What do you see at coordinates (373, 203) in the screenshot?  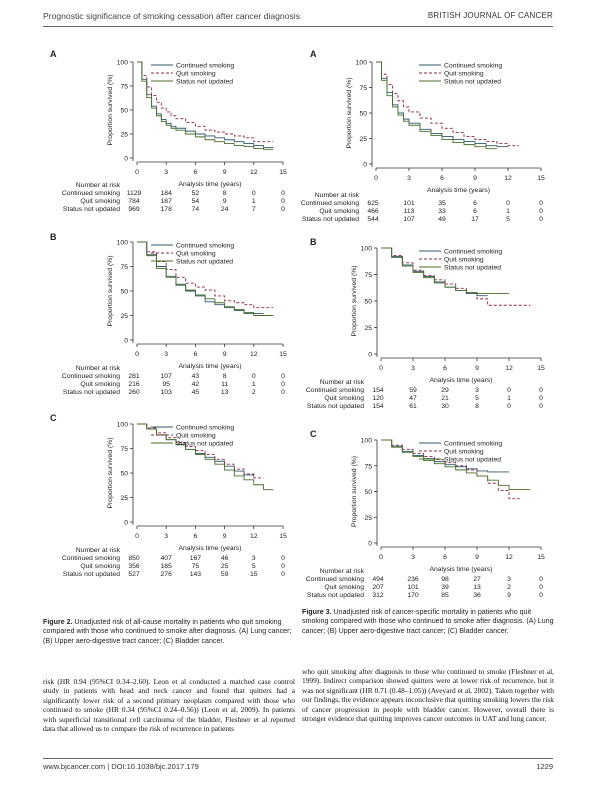 I see `risk-cell: 625` at bounding box center [373, 203].